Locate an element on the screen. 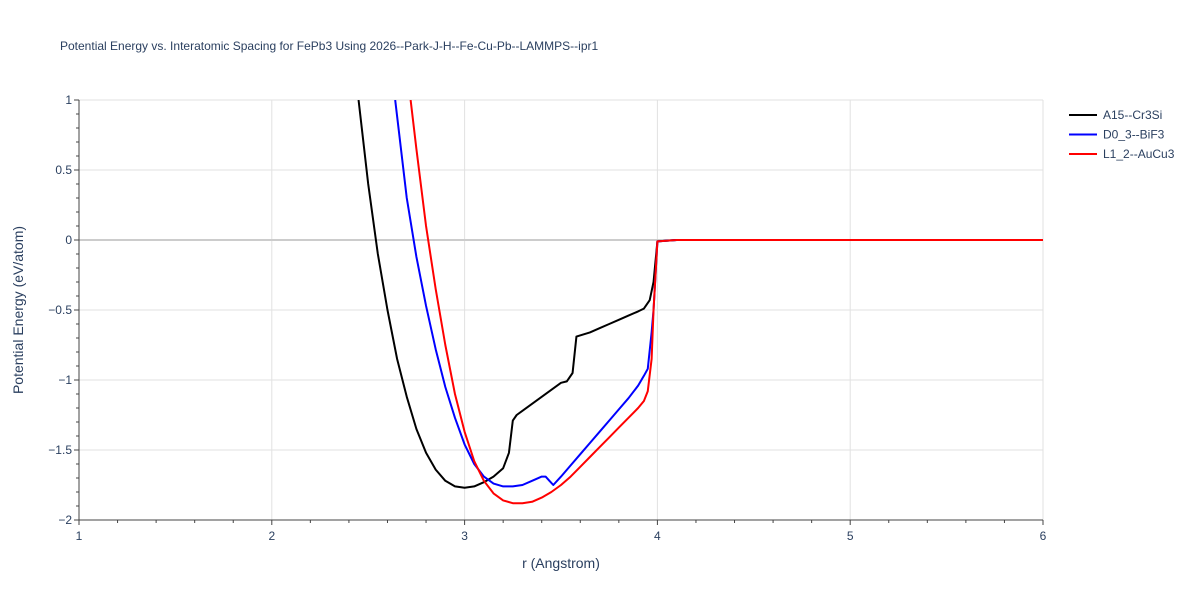  legend-label-2: L1_2--AuCu3 is located at coordinates (1139, 154).